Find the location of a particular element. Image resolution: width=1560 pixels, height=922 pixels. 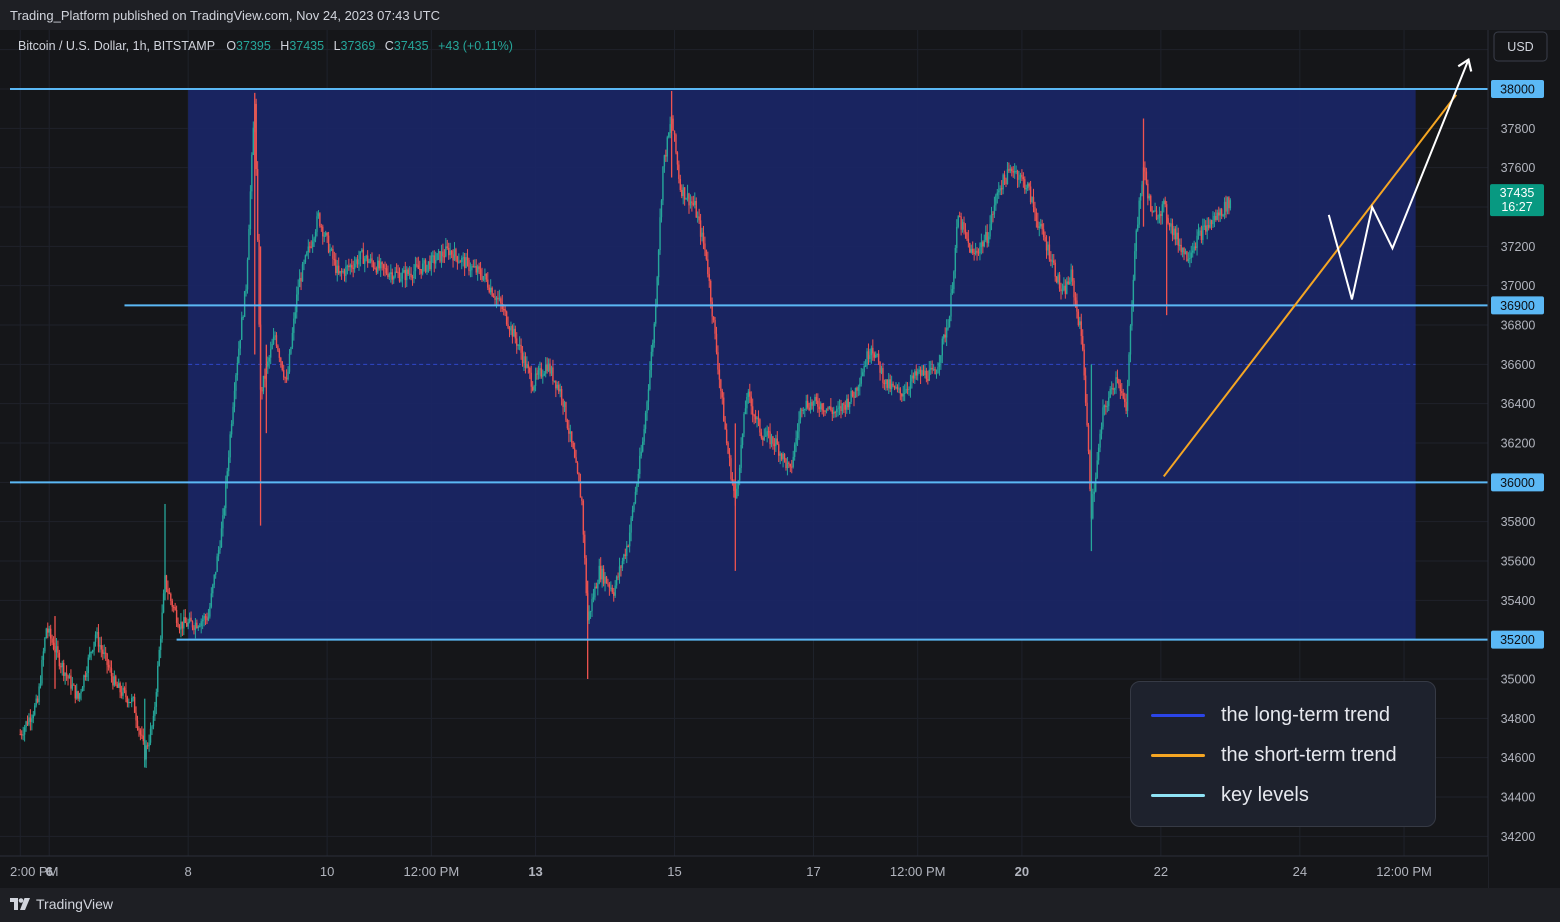

tradingview-logo: TradingView is located at coordinates (61, 904).